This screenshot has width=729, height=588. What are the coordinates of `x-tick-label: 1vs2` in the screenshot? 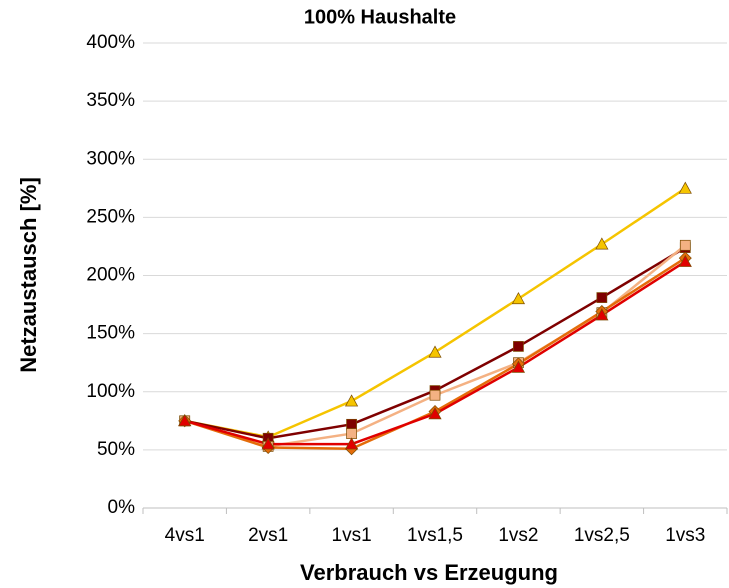 It's located at (518, 535).